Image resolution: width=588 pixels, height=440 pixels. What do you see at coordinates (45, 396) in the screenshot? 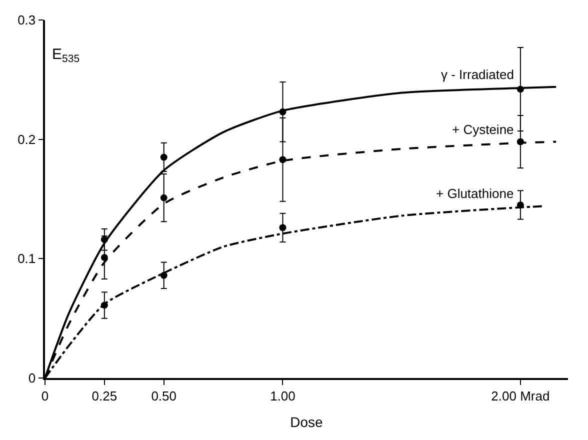
I see `x-tick-label: 0` at bounding box center [45, 396].